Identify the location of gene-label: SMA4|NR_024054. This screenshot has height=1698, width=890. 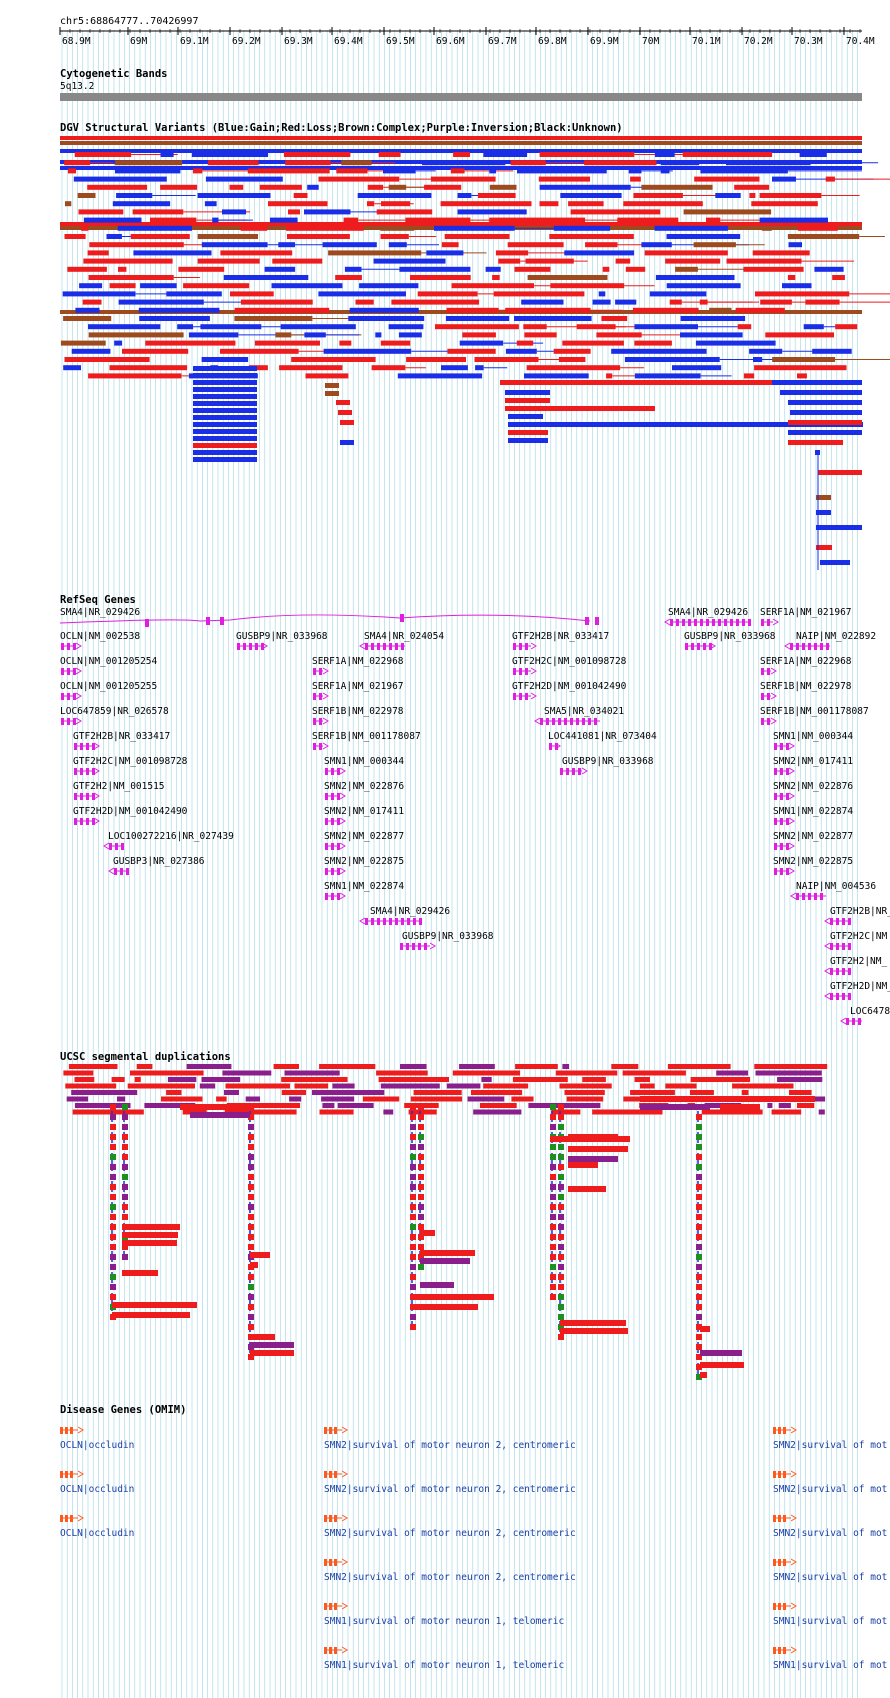
(404, 636).